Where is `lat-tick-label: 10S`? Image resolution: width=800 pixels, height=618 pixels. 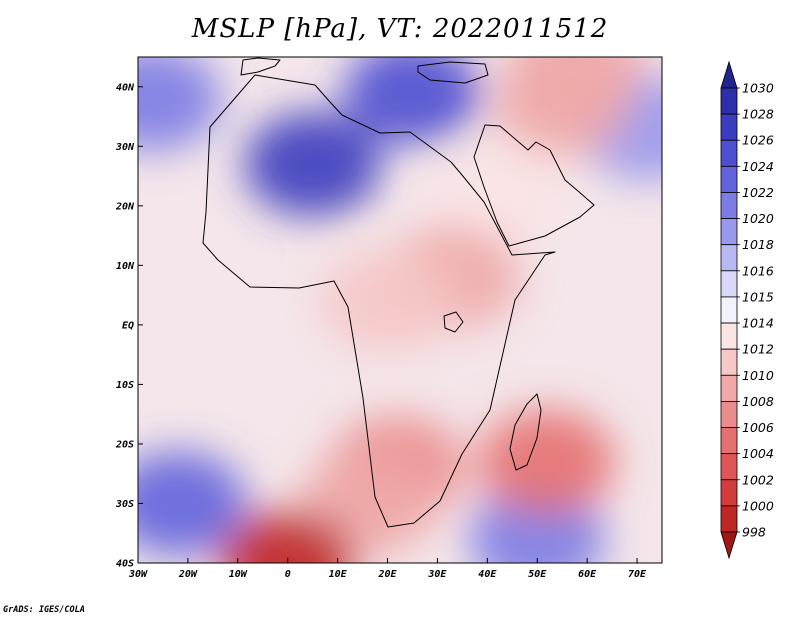
lat-tick-label: 10S is located at coordinates (125, 385).